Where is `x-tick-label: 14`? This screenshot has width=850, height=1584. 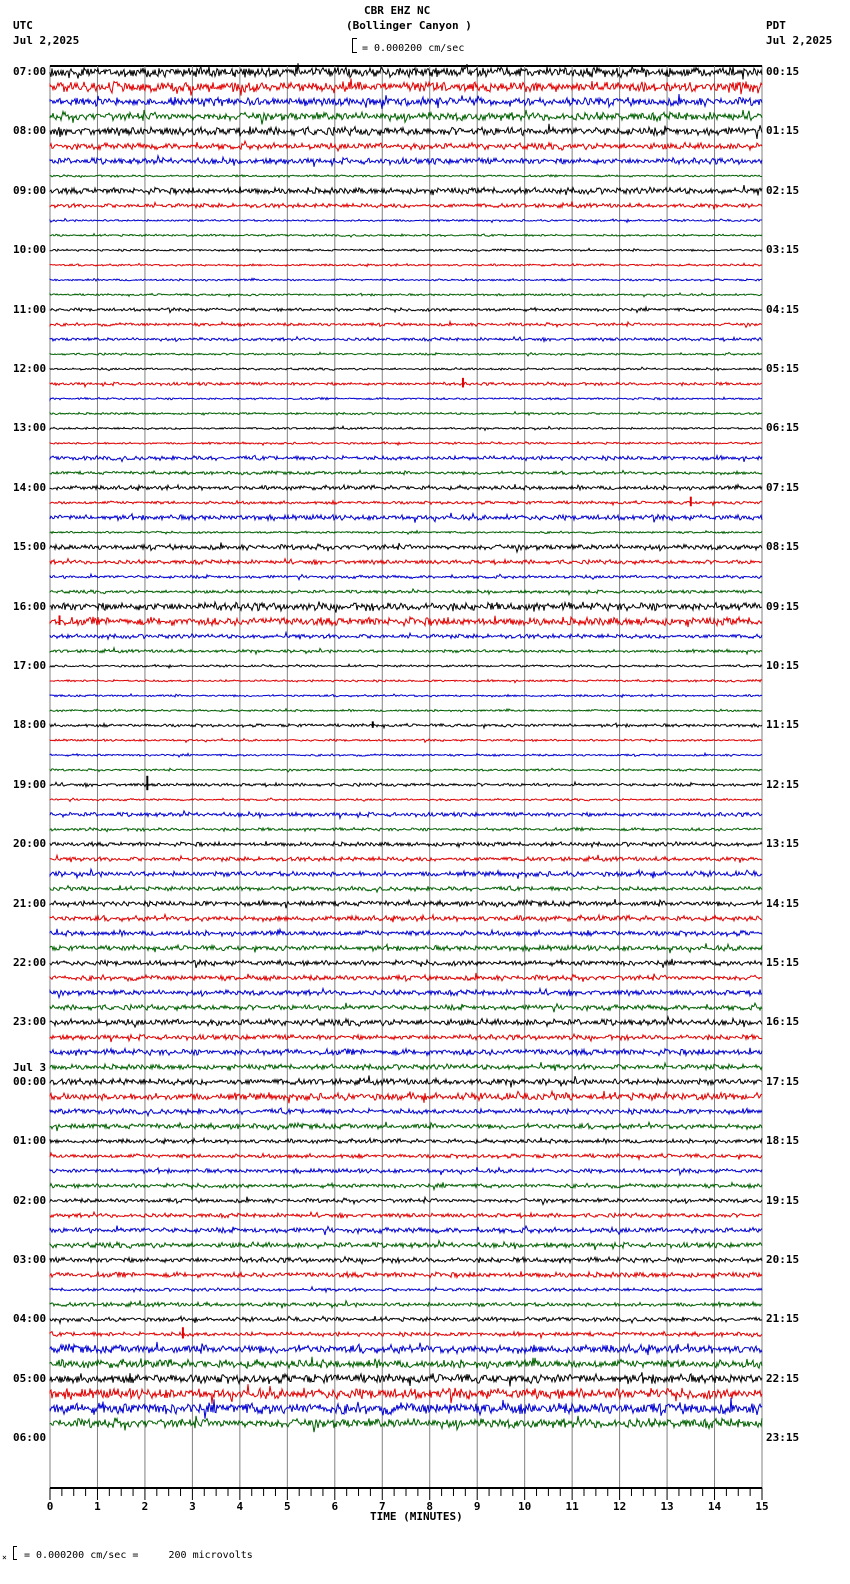
x-tick-label: 14 is located at coordinates (714, 1506).